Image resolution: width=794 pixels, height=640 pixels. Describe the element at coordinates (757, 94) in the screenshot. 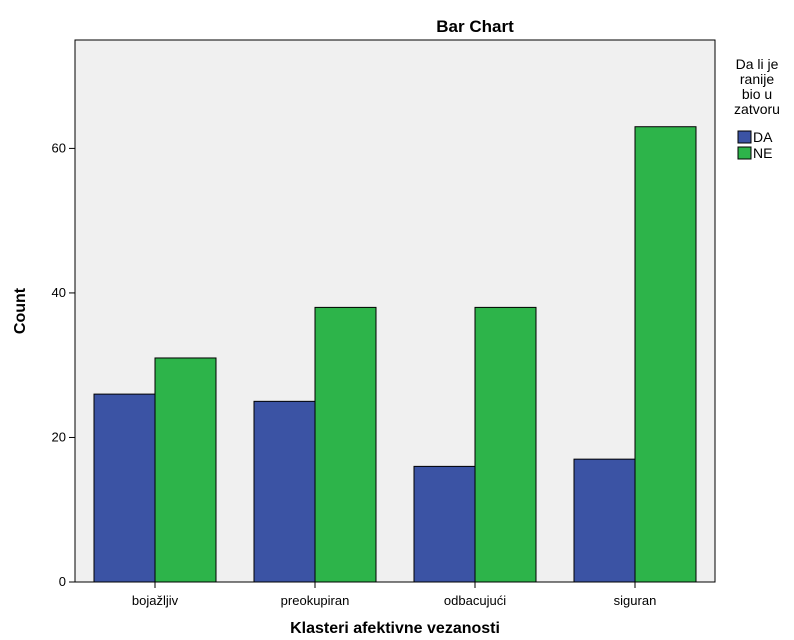

I see `legend-title-line: bio u` at that location.